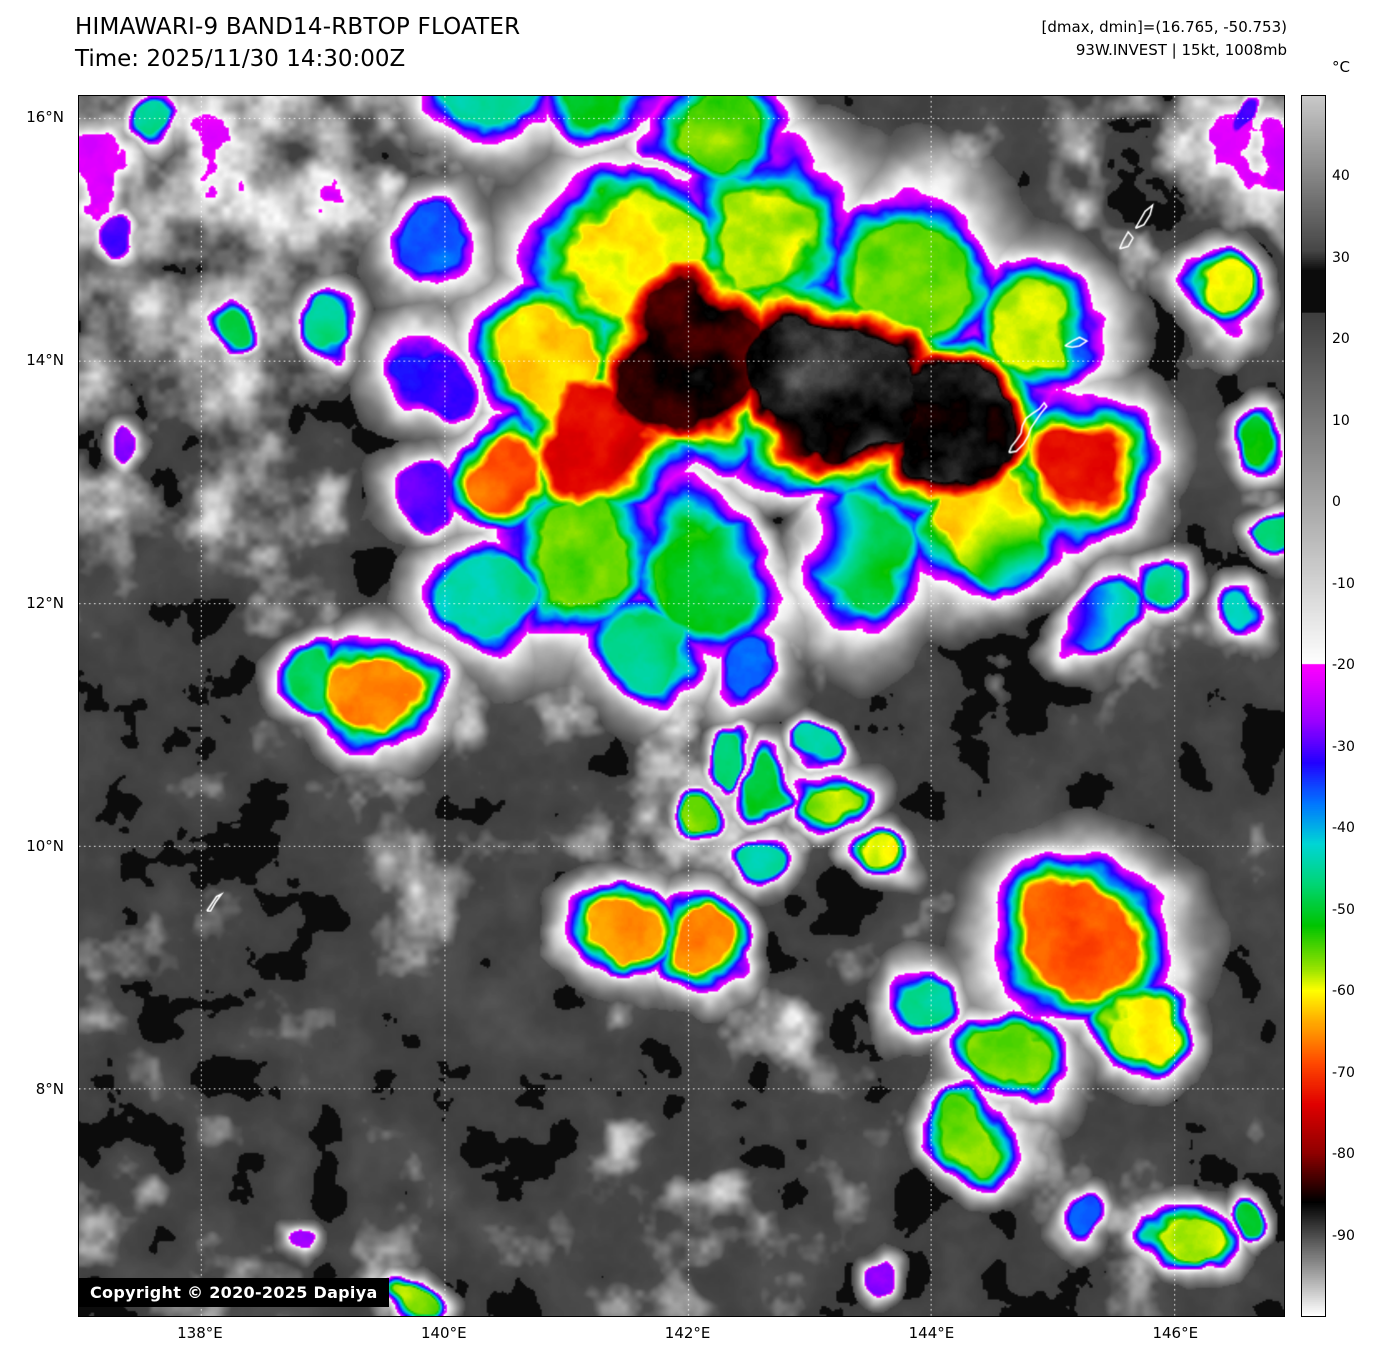  What do you see at coordinates (1164, 27) in the screenshot?
I see `dmax-dmin-readout: [dmax, dmin]=(16.765, -50.753)` at bounding box center [1164, 27].